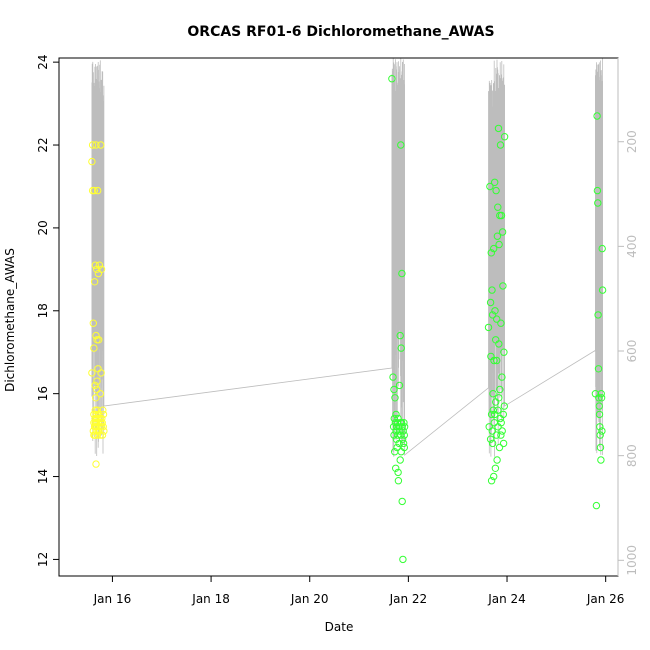 Image resolution: width=650 pixels, height=650 pixels. Describe the element at coordinates (210, 599) in the screenshot. I see `x-tick-label: Jan 18` at that location.